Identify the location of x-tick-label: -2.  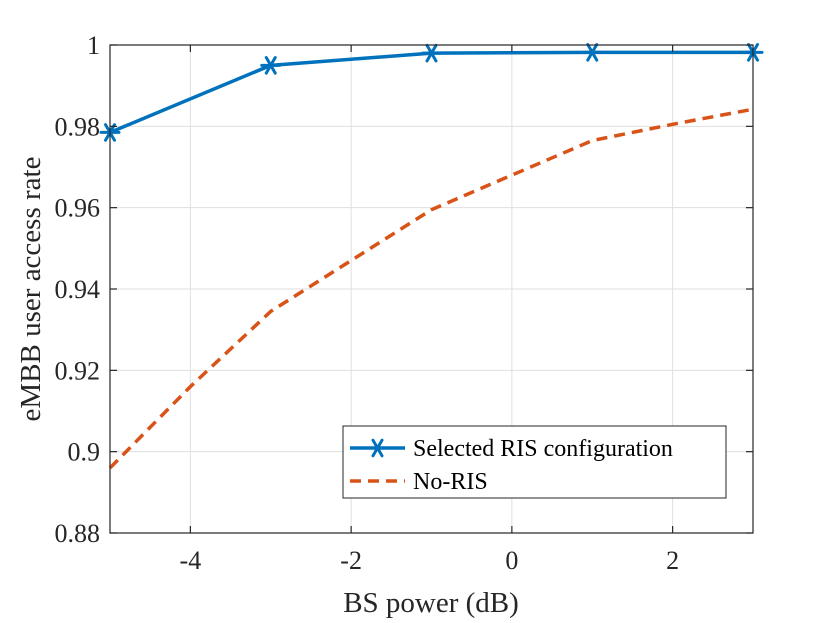
(351, 560).